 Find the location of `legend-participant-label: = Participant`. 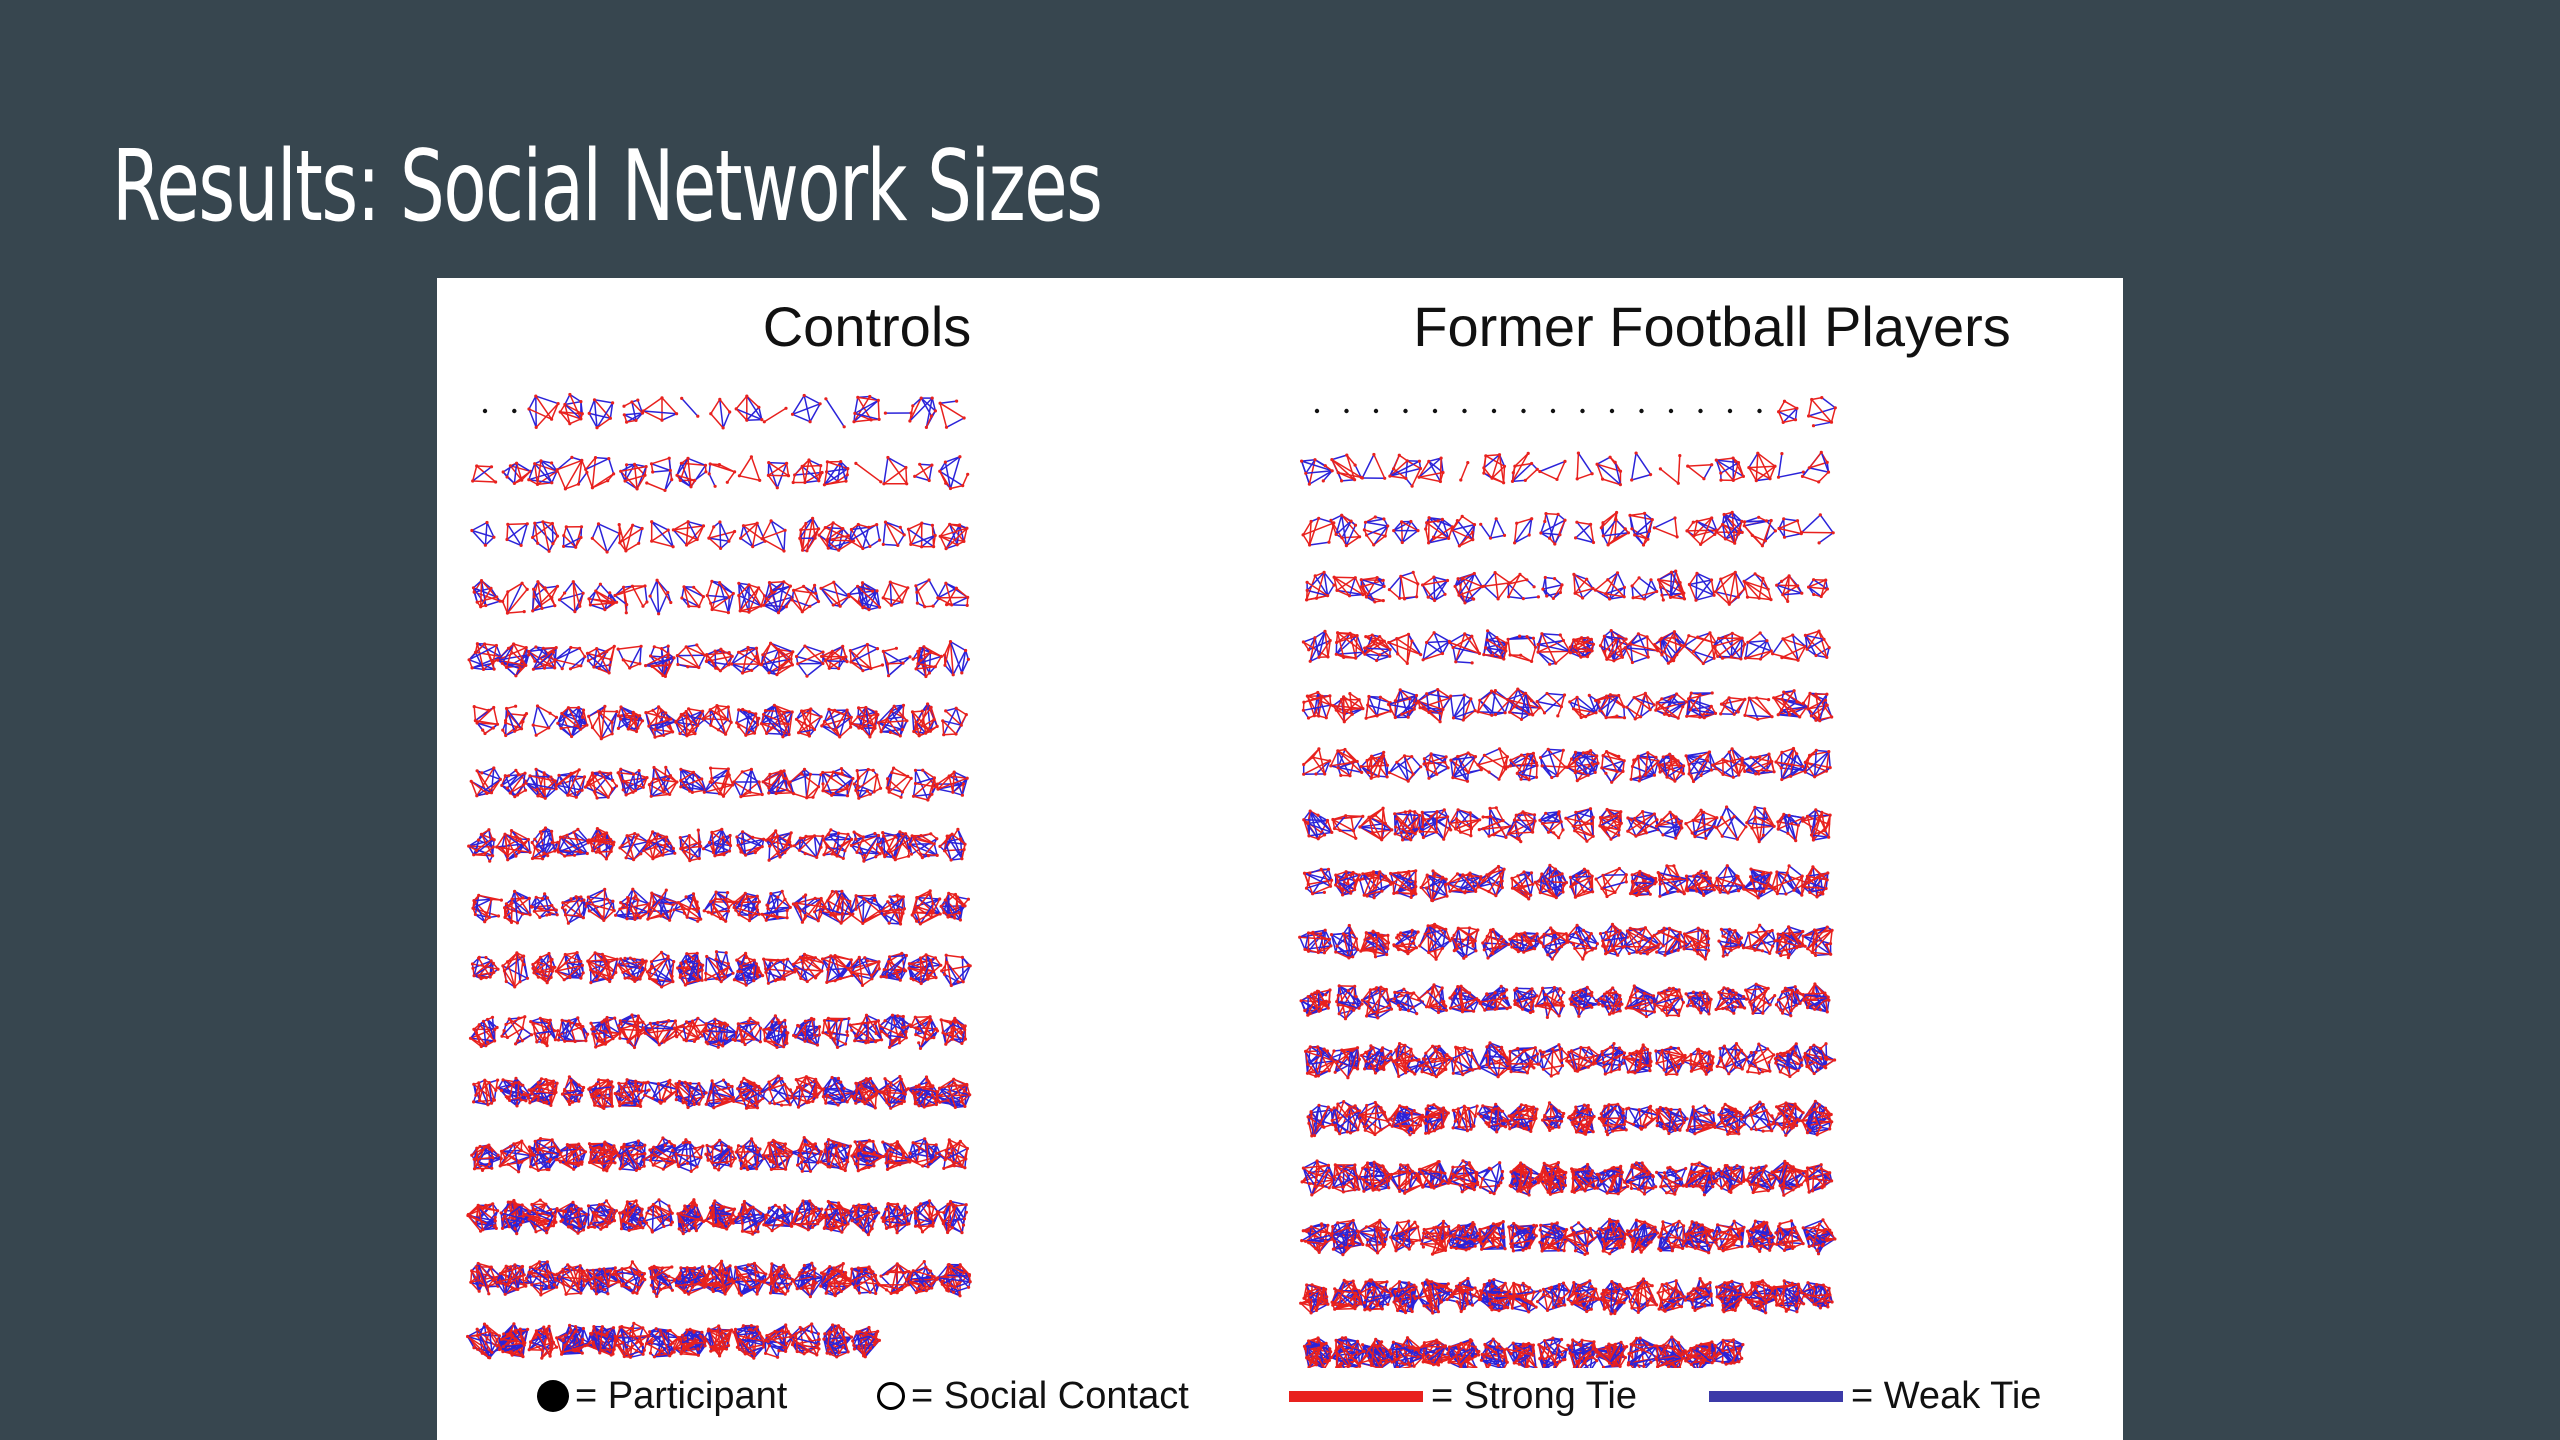

legend-participant-label: = Participant is located at coordinates (681, 1396).